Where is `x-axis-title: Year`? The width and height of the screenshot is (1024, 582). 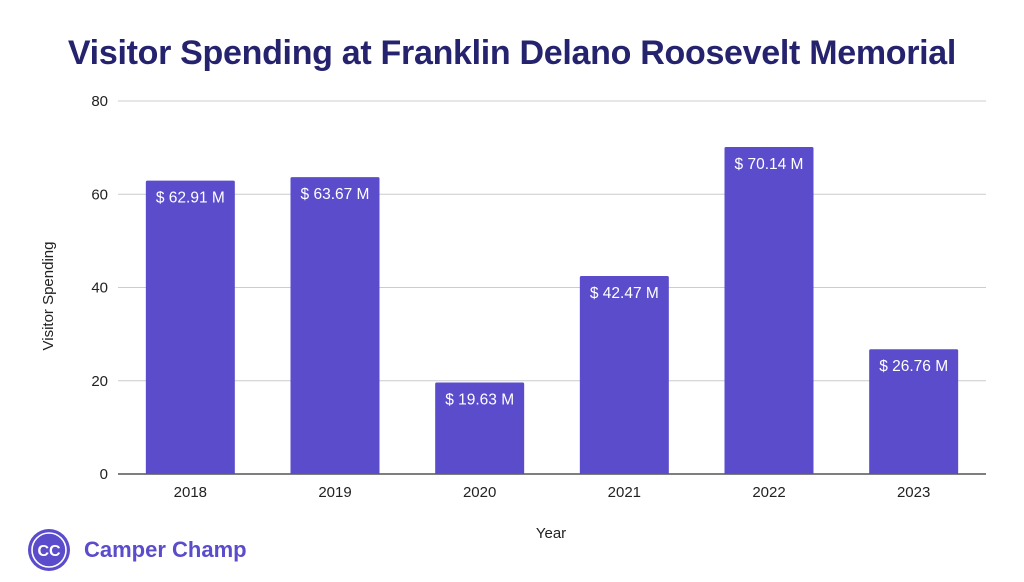
x-axis-title: Year is located at coordinates (551, 533).